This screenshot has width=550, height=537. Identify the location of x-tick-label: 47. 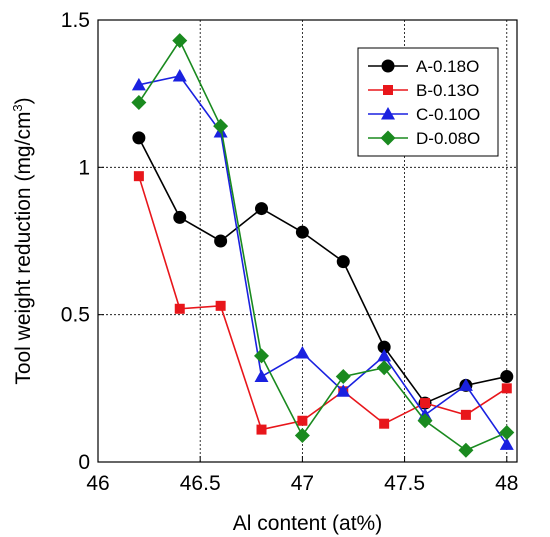
(302, 483).